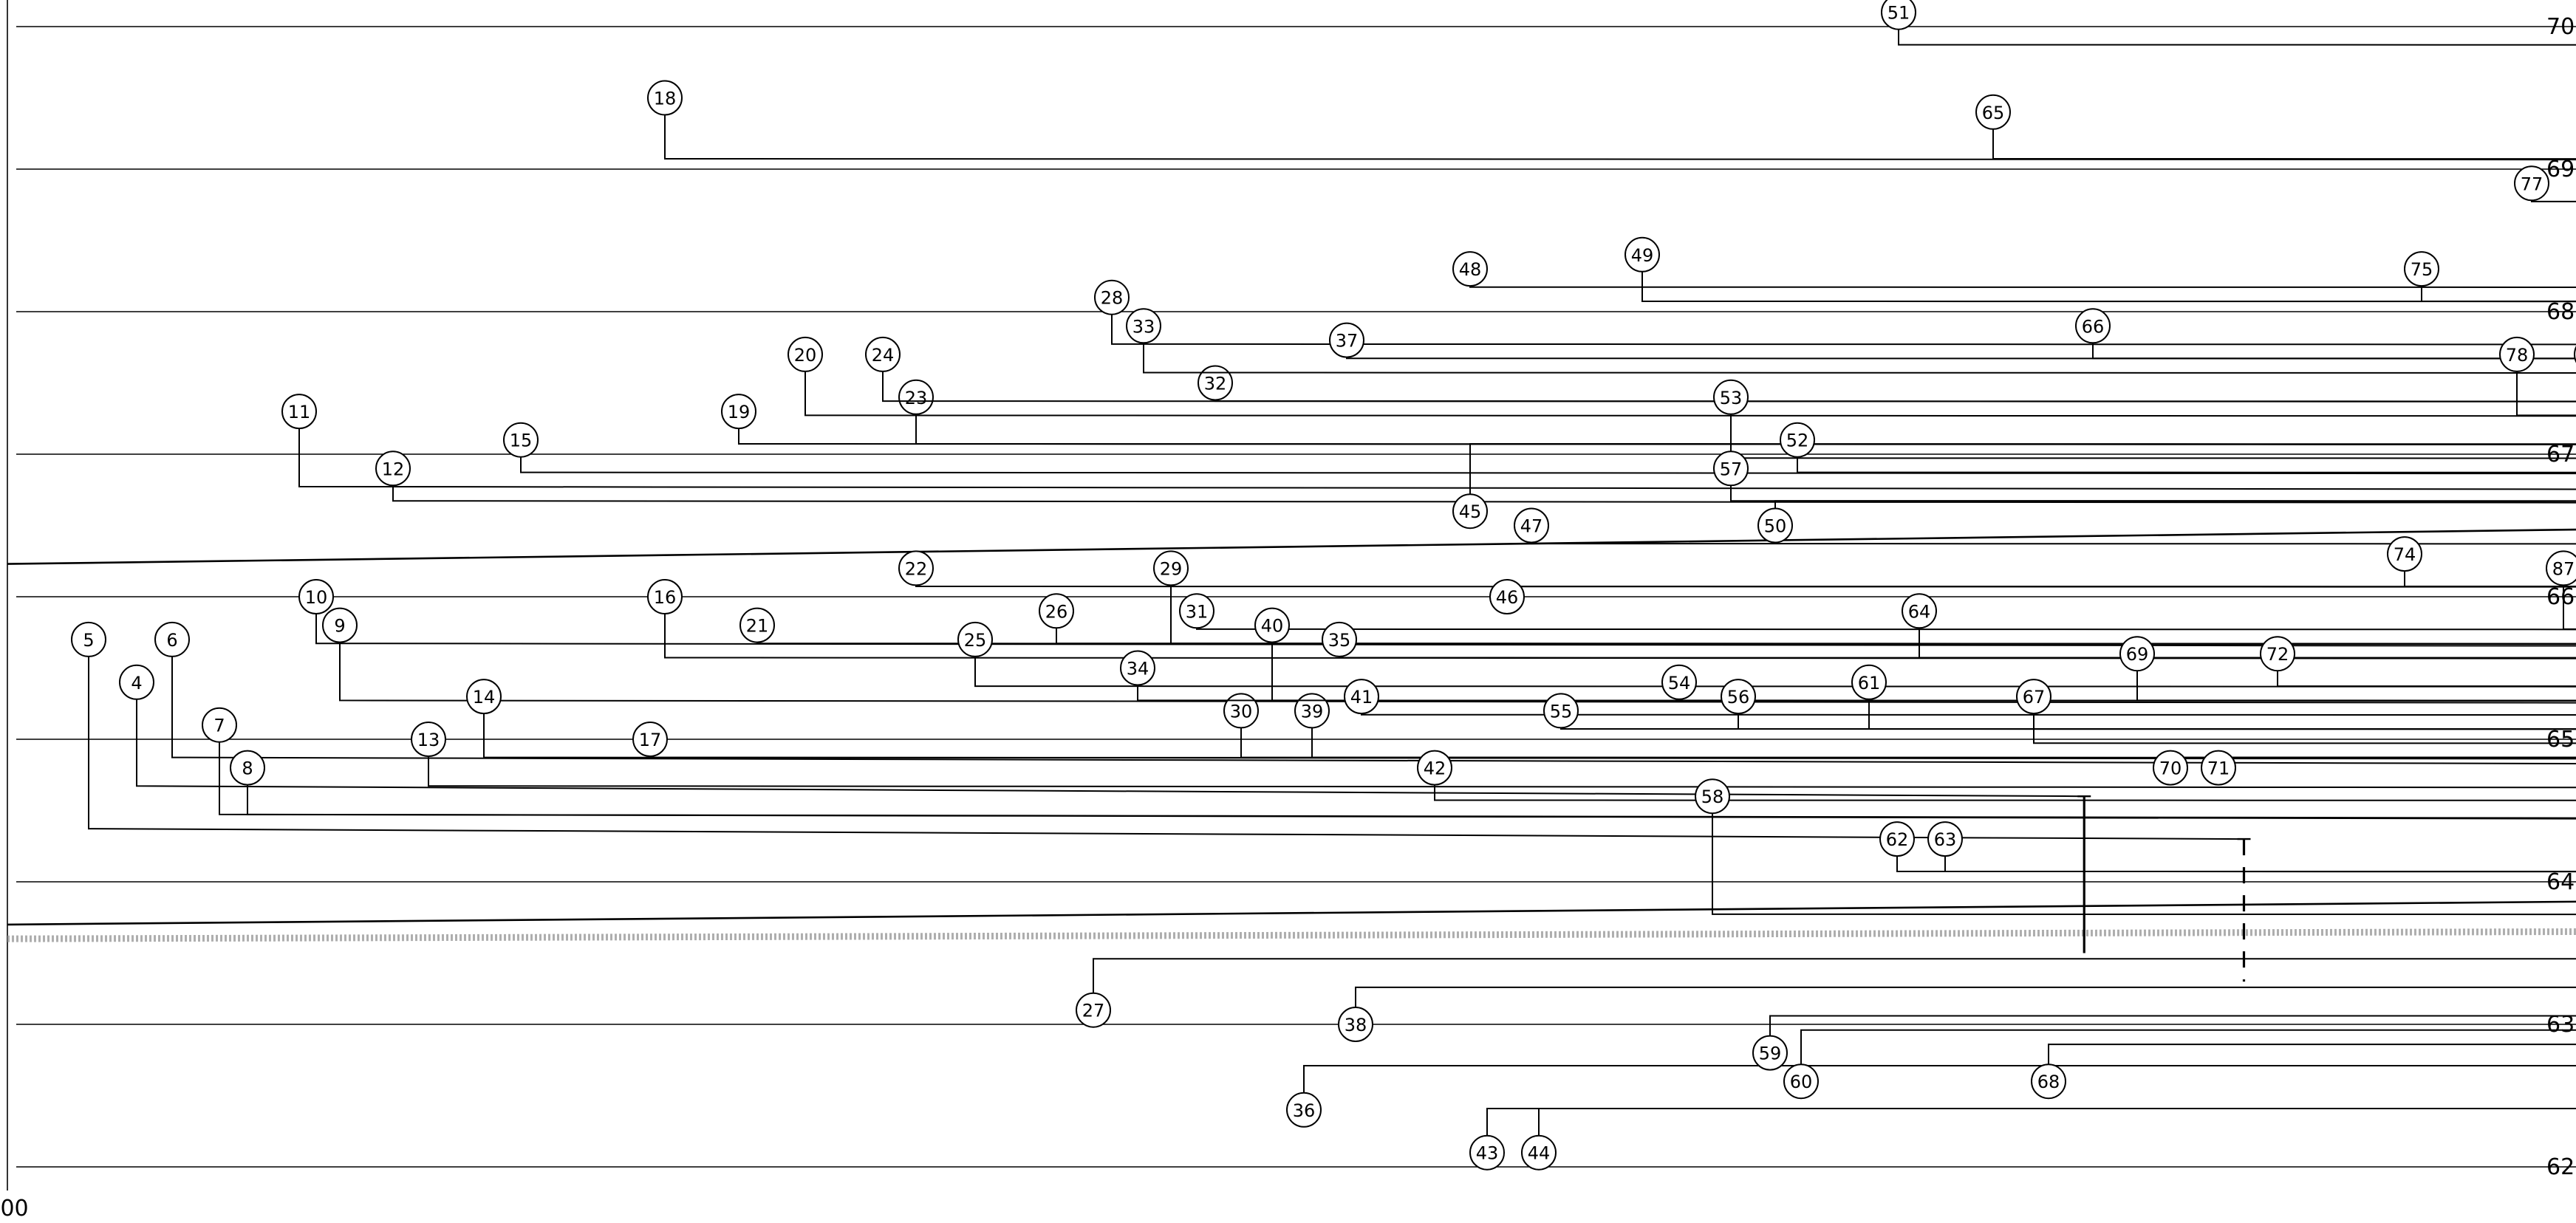  I want to click on obstruction-label-6: 6, so click(171, 640).